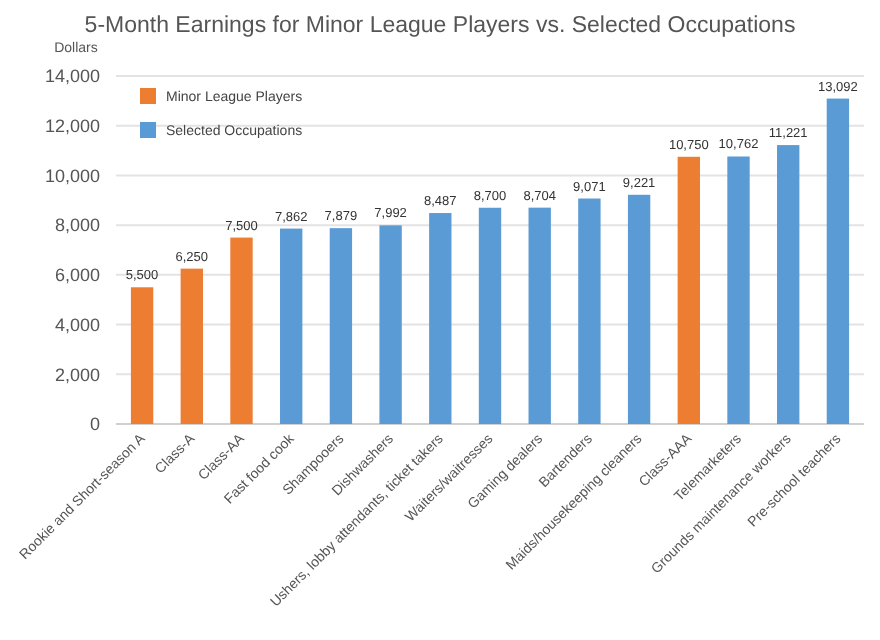 The width and height of the screenshot is (880, 640). Describe the element at coordinates (72, 76) in the screenshot. I see `y-tick-label: 14,000` at that location.